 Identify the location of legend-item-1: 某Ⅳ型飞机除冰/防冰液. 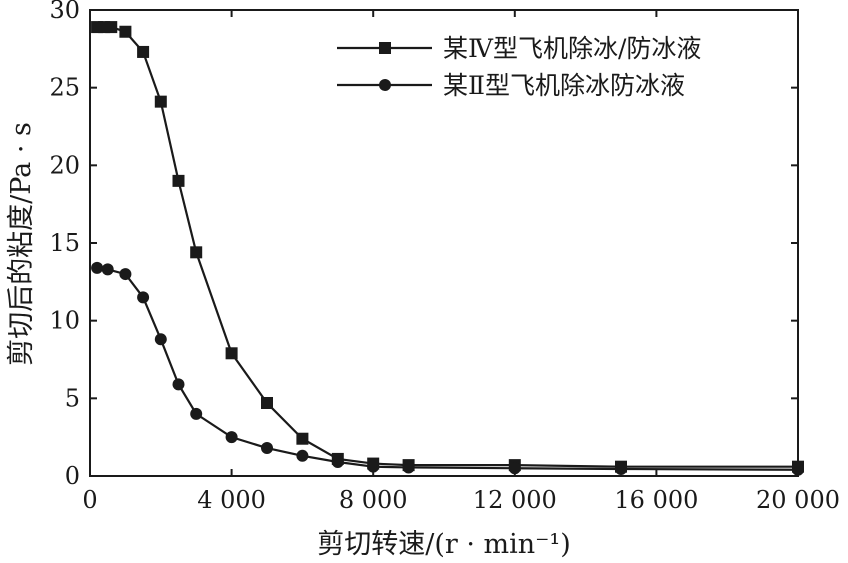
(519, 48).